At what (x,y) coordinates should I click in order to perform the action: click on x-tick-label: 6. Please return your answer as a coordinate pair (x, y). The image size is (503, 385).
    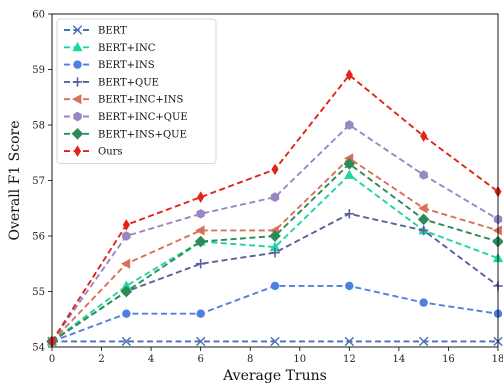
    Looking at the image, I should click on (200, 359).